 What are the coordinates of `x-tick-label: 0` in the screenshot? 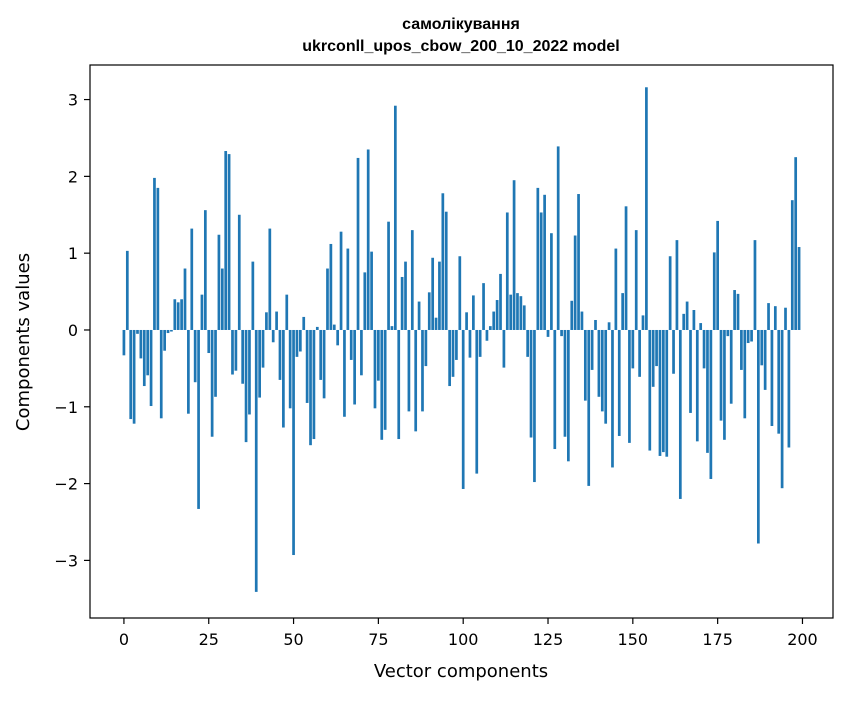 It's located at (124, 639).